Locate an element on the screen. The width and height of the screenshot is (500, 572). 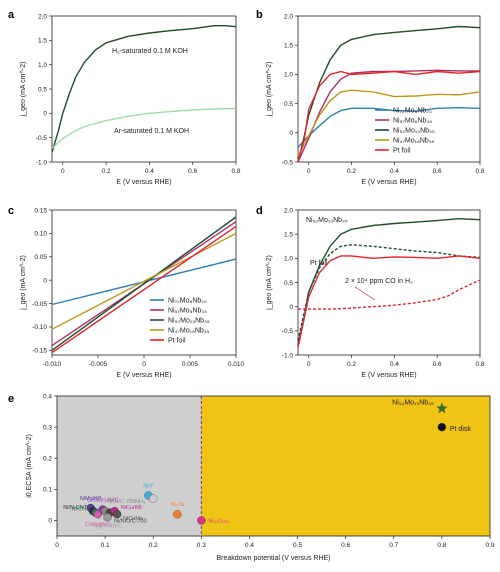
legend-label: Ni₇₂Mo₈Nb₂₀ is located at coordinates (412, 111).